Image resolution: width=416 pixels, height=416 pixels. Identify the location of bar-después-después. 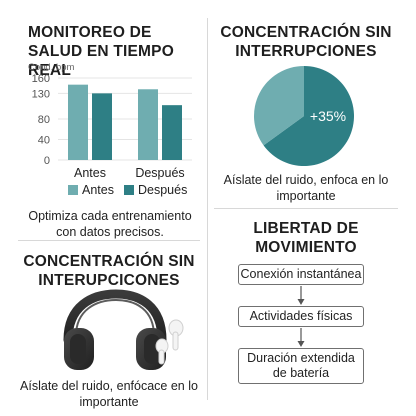
(172, 132).